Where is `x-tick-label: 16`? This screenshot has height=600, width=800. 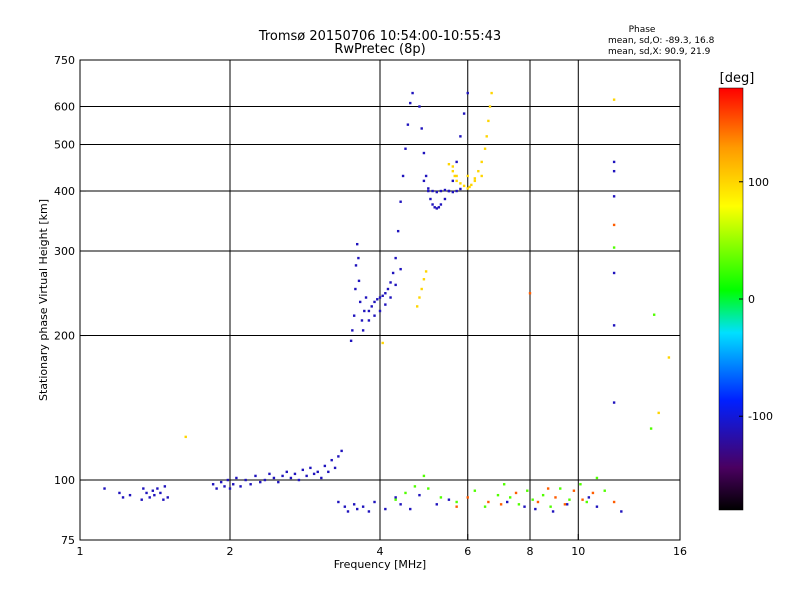 x-tick-label: 16 is located at coordinates (680, 551).